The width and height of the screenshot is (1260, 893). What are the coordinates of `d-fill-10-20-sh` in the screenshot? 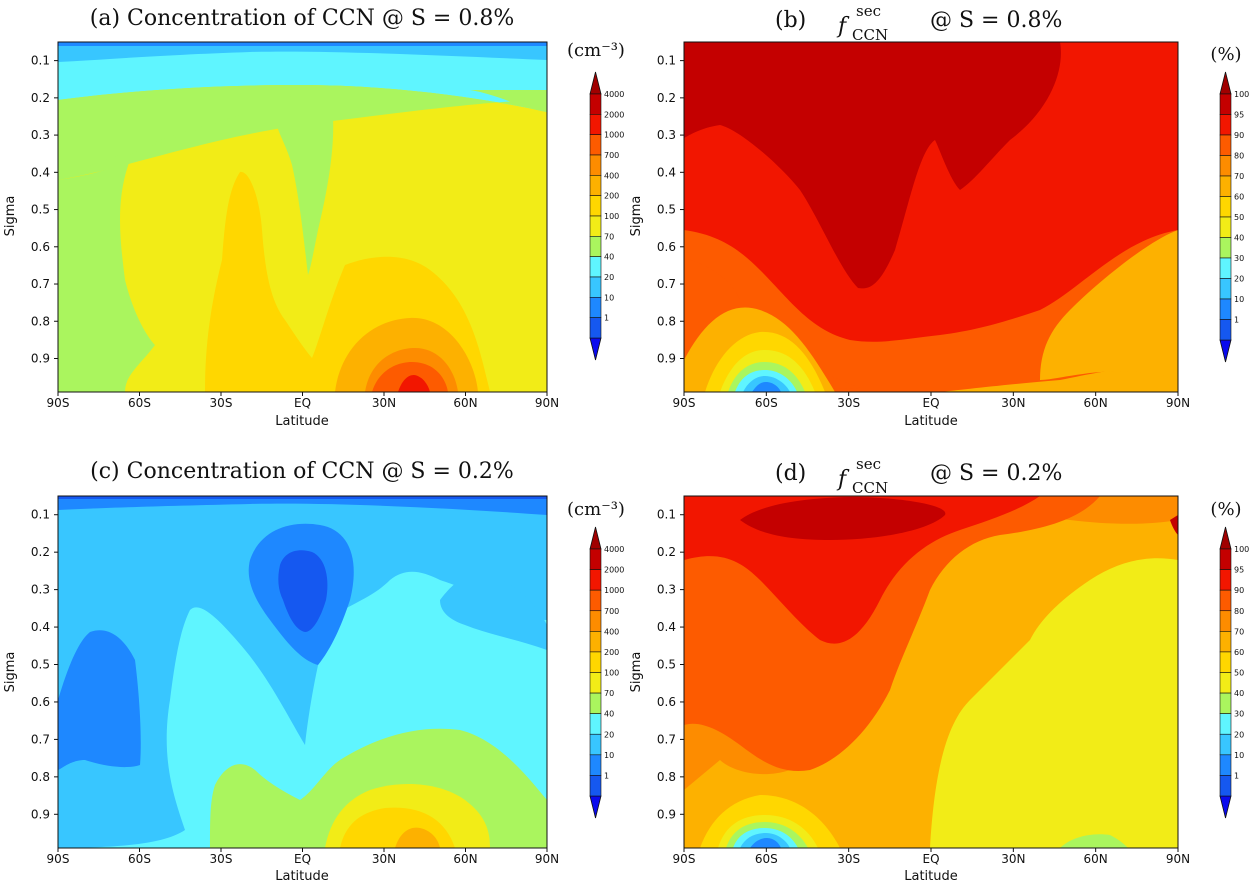 It's located at (765, 843).